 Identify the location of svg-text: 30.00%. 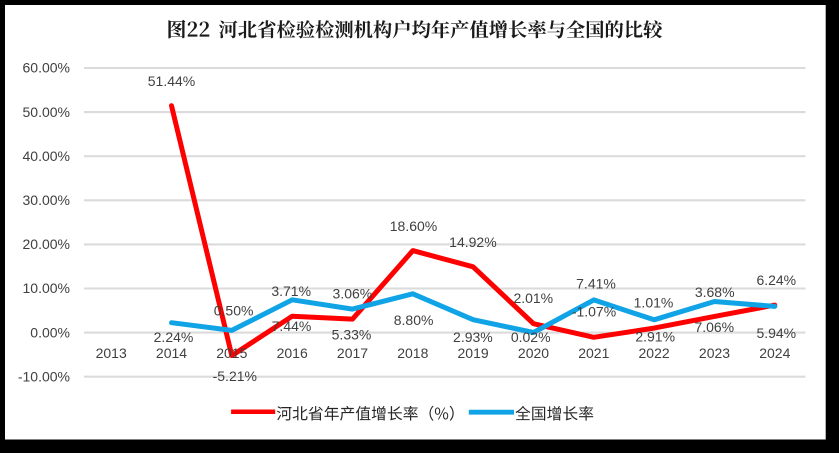
(46, 200).